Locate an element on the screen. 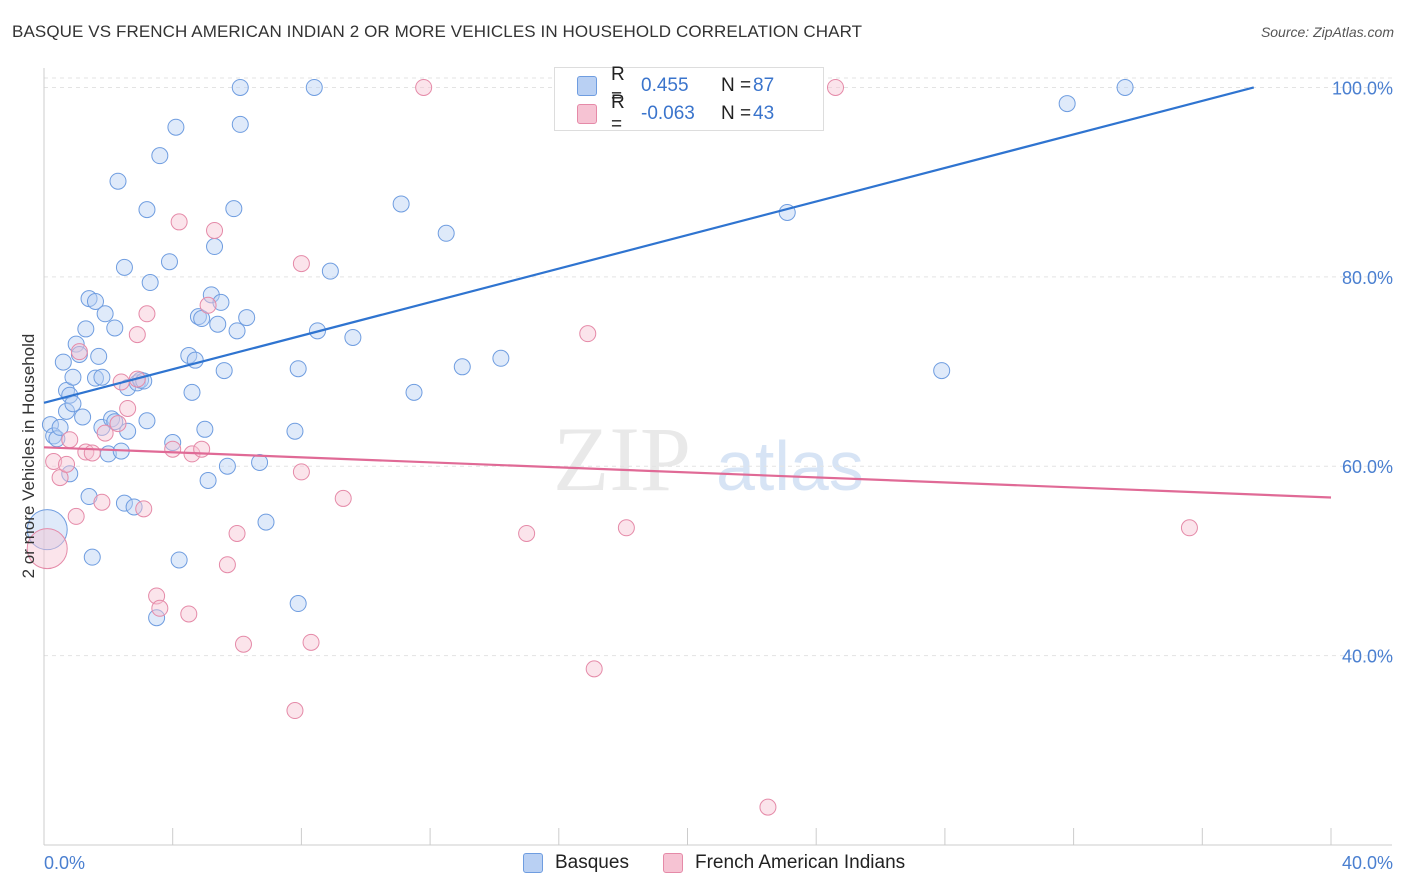 Image resolution: width=1406 pixels, height=892 pixels. watermark-zip: ZIP is located at coordinates (622, 459).